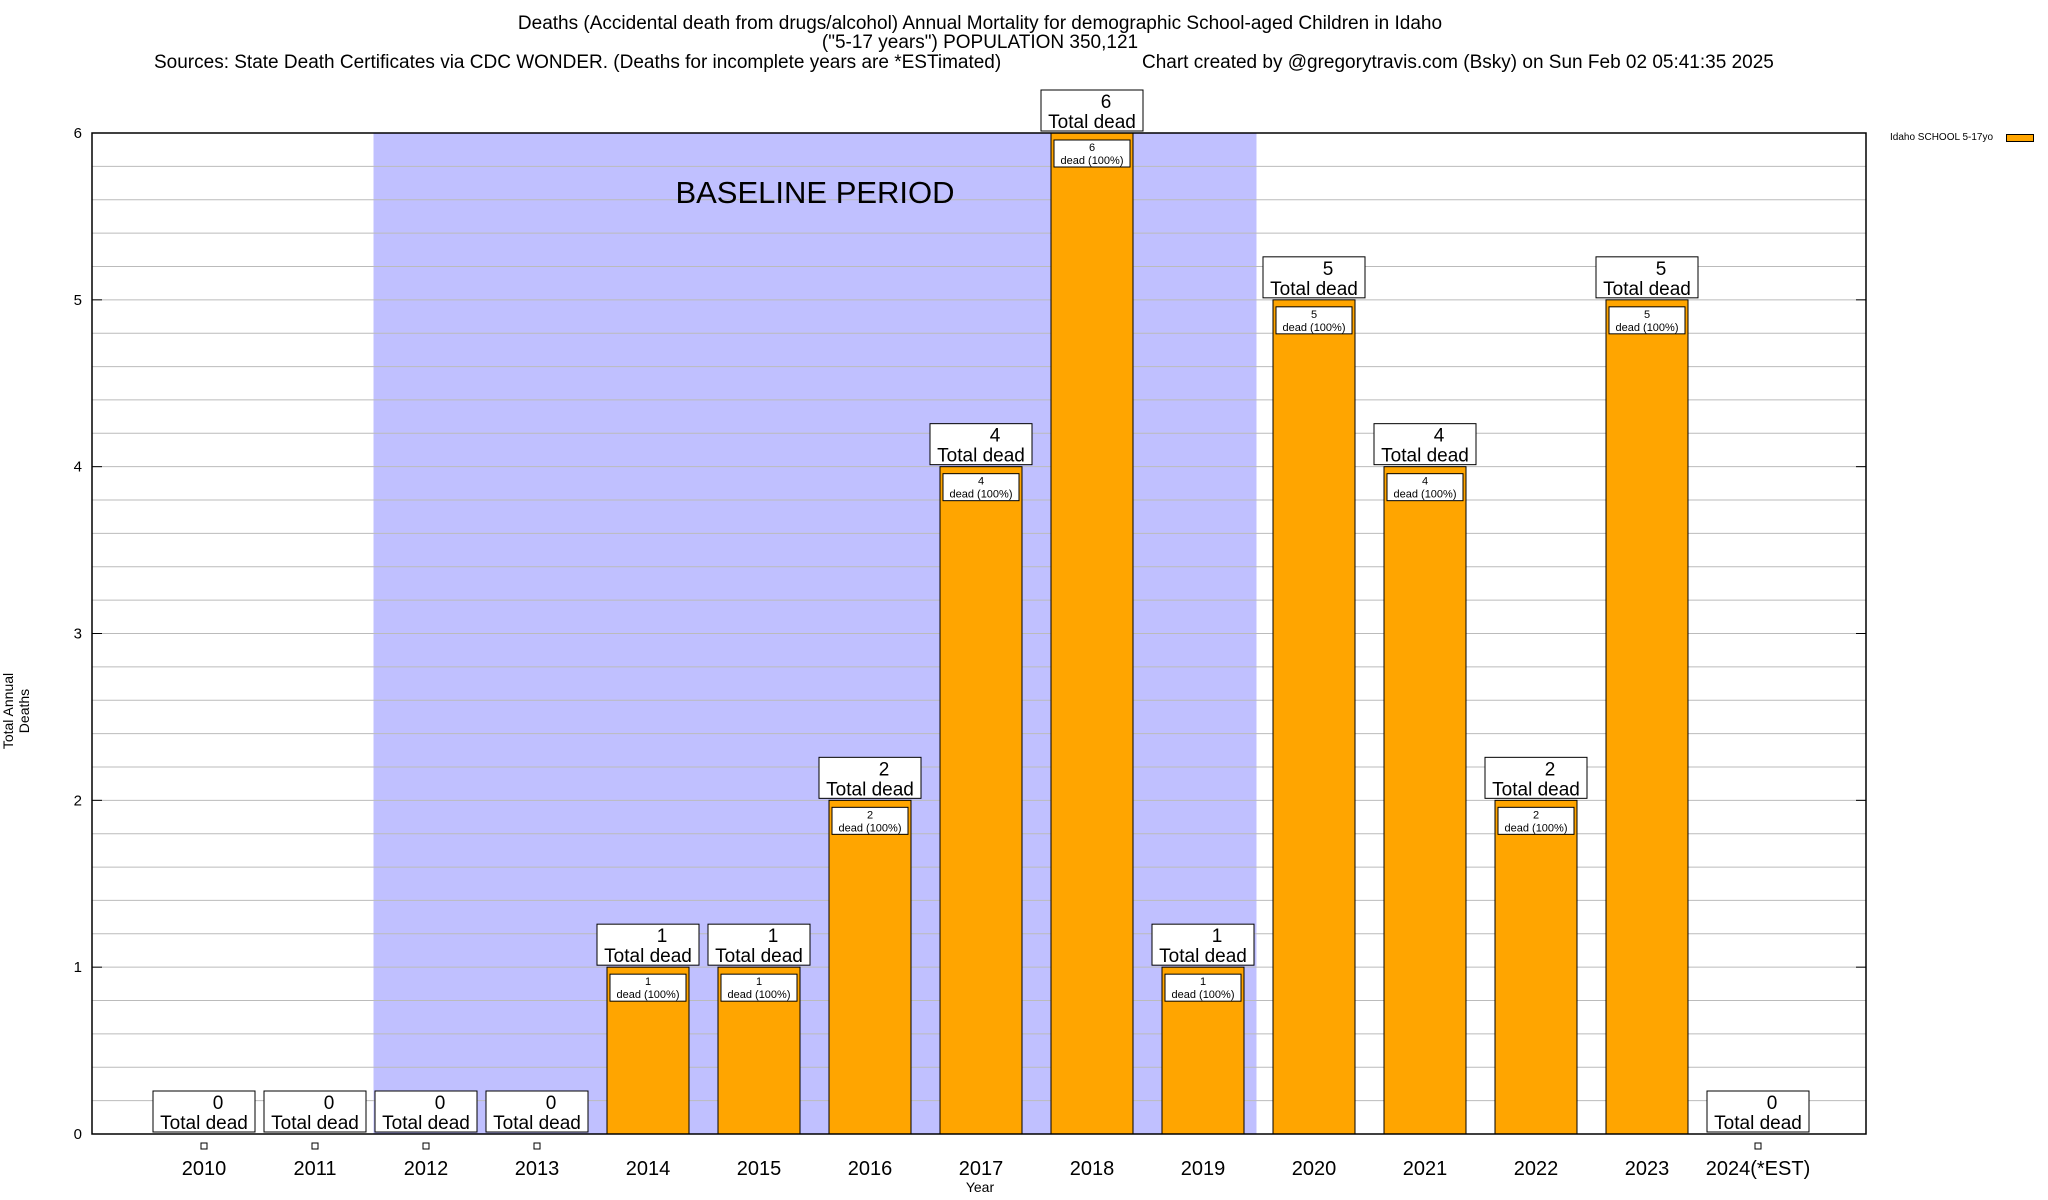 The image size is (2048, 1200). What do you see at coordinates (78, 1134) in the screenshot?
I see `y-tick-label: 0` at bounding box center [78, 1134].